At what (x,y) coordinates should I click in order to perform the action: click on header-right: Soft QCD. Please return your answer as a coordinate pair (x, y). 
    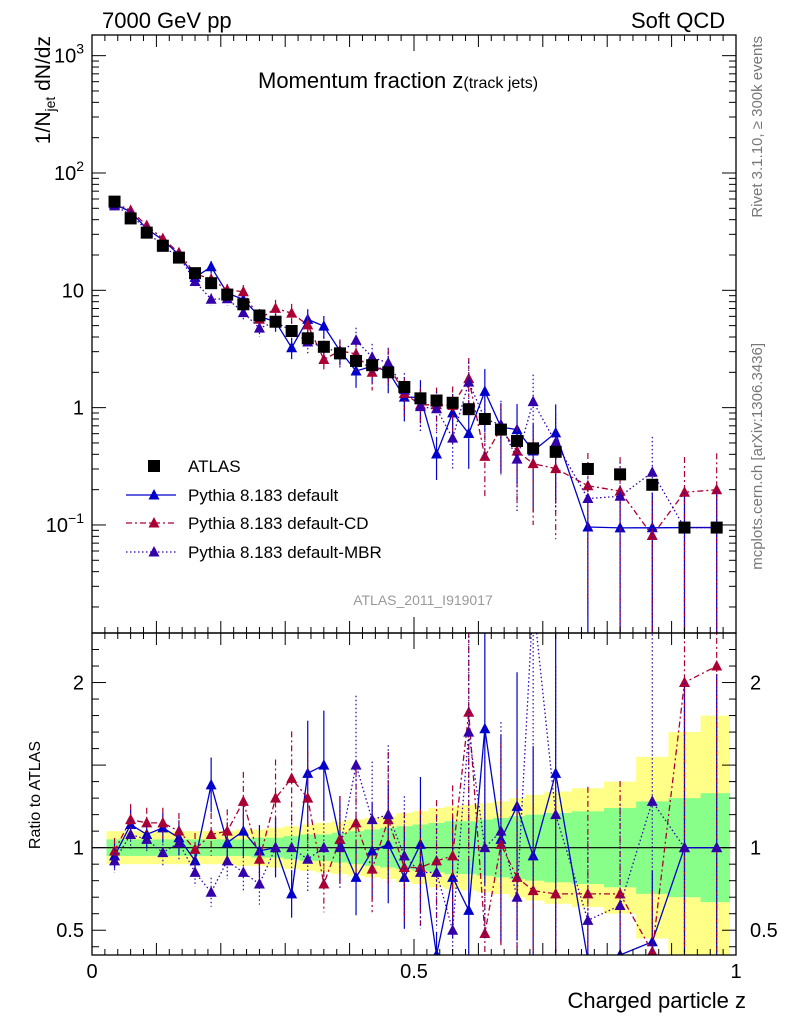
    Looking at the image, I should click on (678, 20).